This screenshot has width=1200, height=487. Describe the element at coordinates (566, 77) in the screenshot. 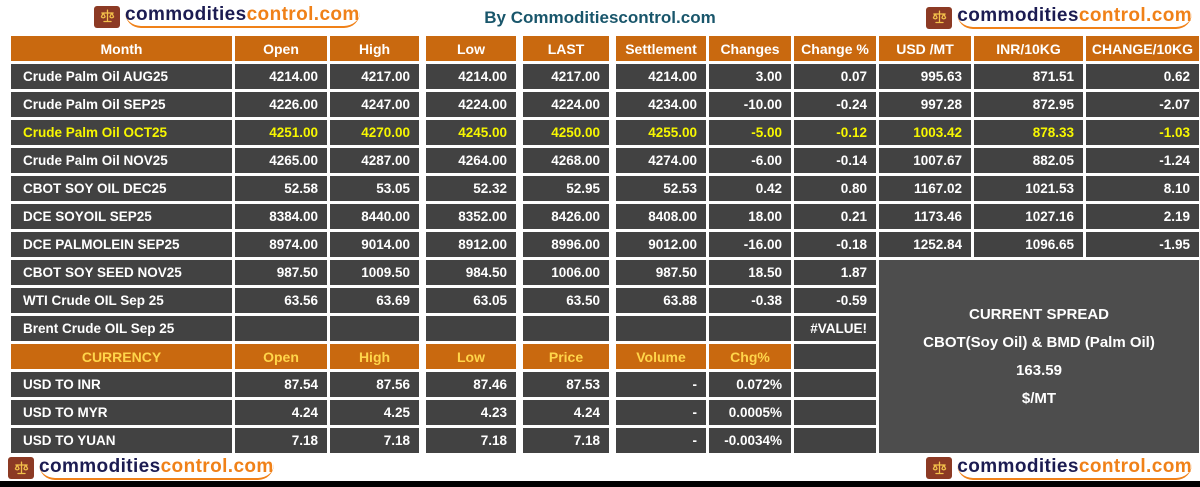

I see `price-cell: 4217.00` at that location.